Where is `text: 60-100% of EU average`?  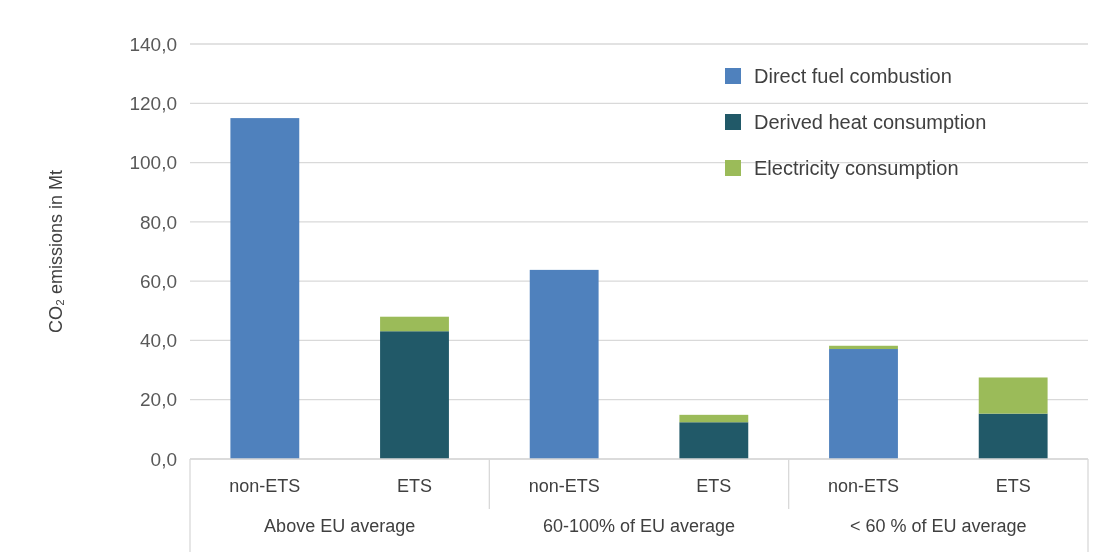 text: 60-100% of EU average is located at coordinates (639, 526).